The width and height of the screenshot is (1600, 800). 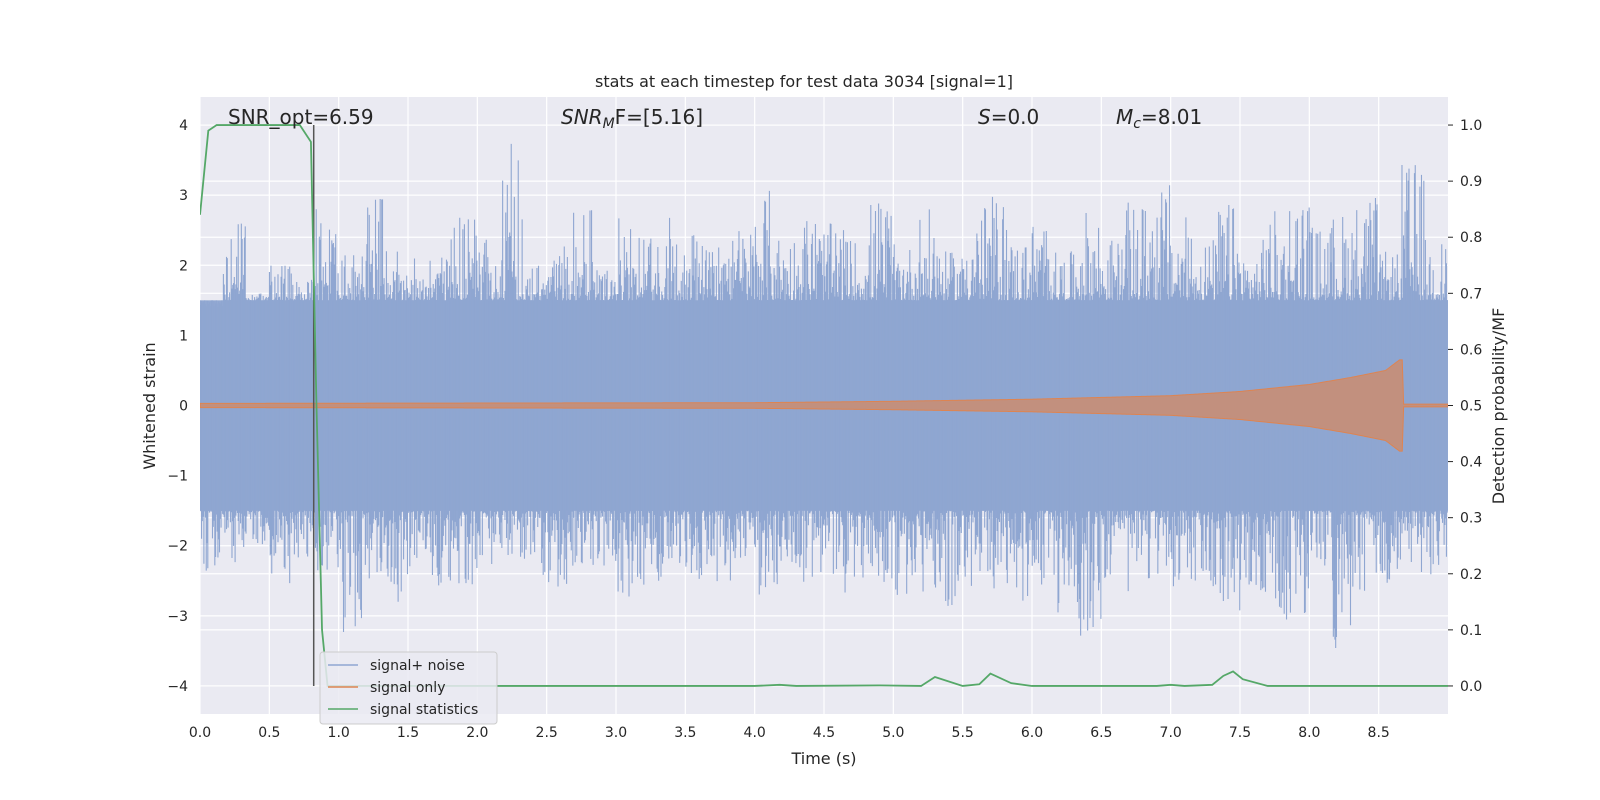 I want to click on series-signal-only, so click(x=824, y=405).